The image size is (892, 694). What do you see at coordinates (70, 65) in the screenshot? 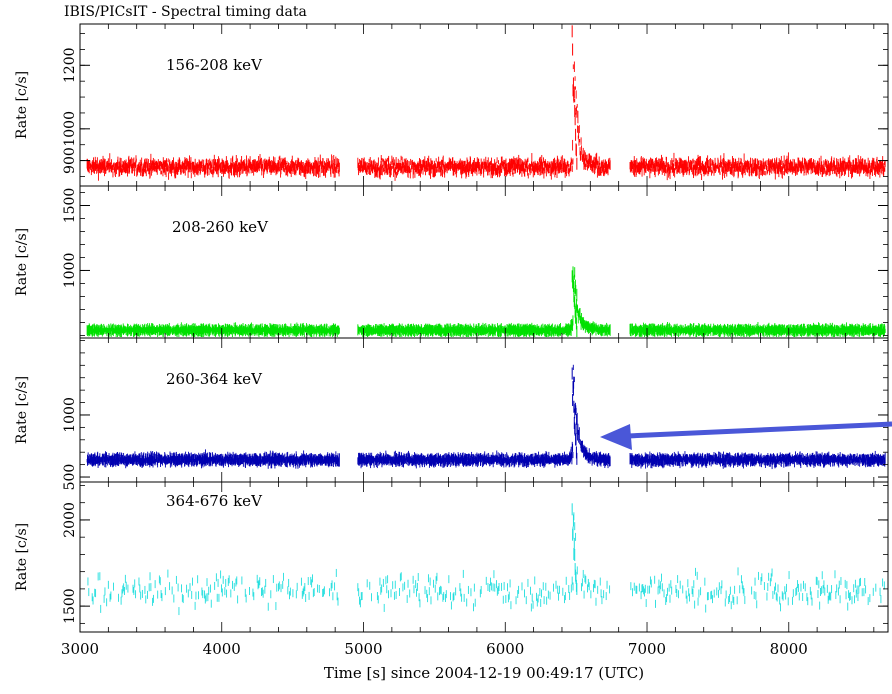
I see `y-tick-label: 1200` at bounding box center [70, 65].